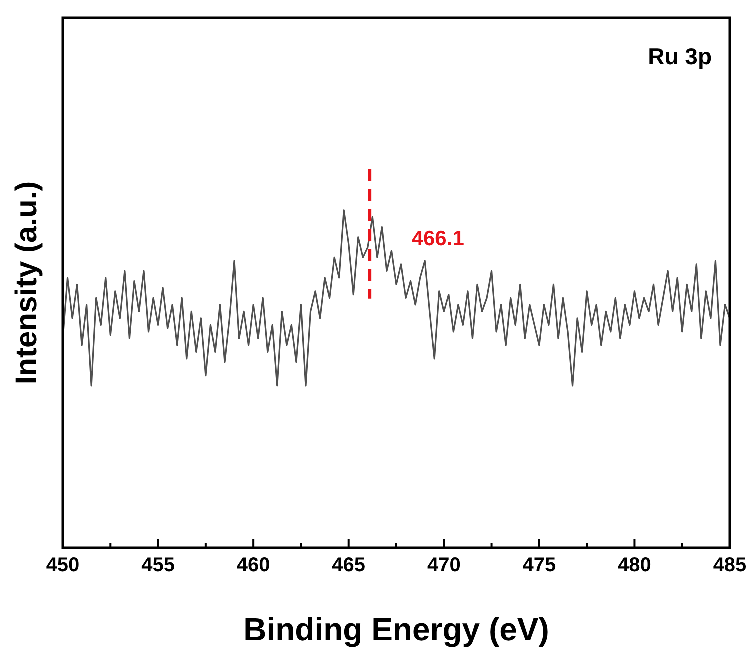 This screenshot has height=655, width=756. Describe the element at coordinates (397, 630) in the screenshot. I see `x-axis-title: Binding Energy (eV)` at that location.